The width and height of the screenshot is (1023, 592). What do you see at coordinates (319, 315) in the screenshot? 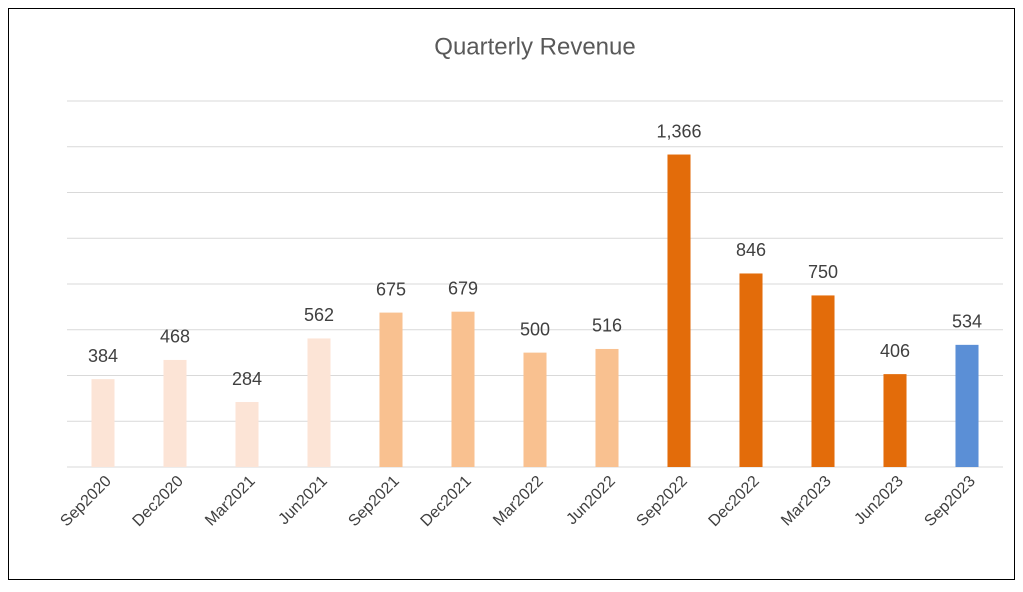
I see `data-label: 562` at bounding box center [319, 315].